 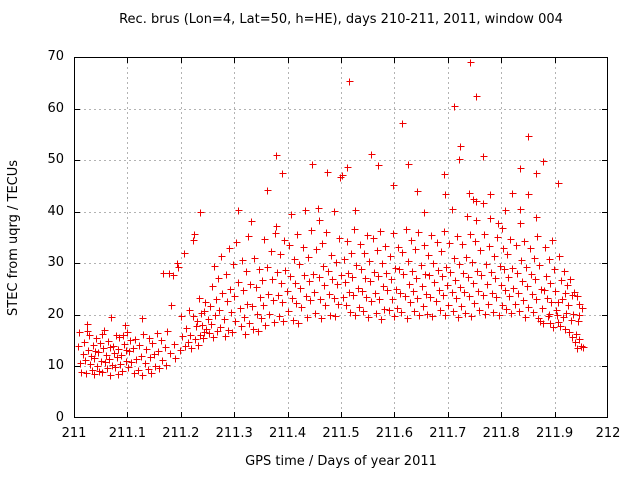 What do you see at coordinates (59, 417) in the screenshot?
I see `y-tick-label: 0` at bounding box center [59, 417].